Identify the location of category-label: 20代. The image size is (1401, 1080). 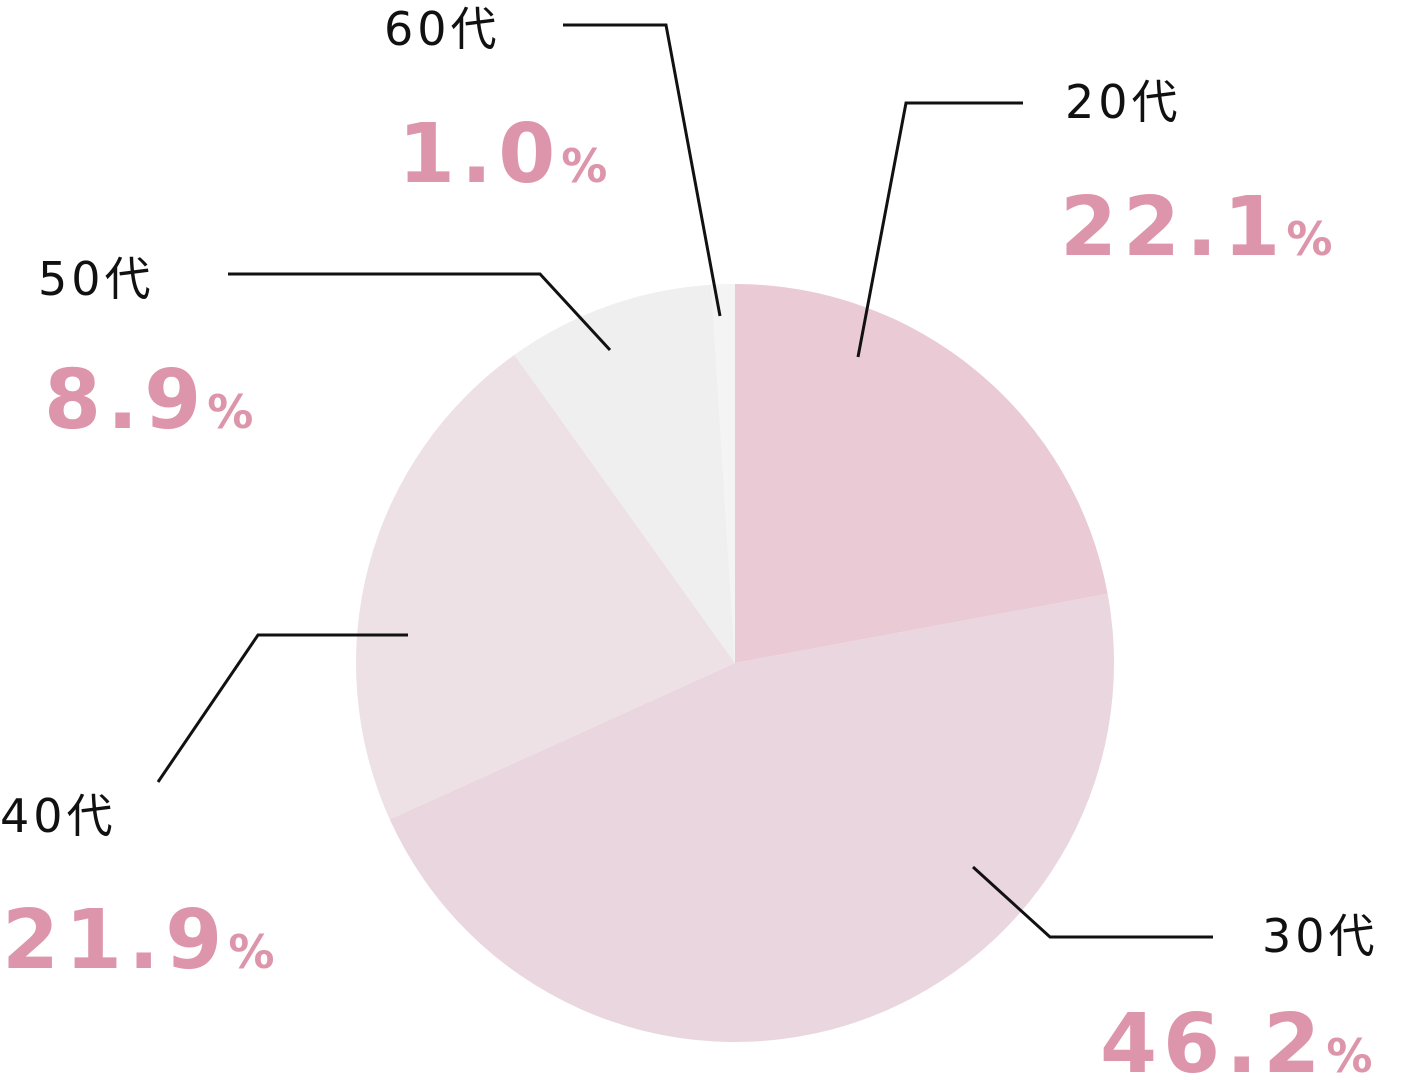
(1123, 102).